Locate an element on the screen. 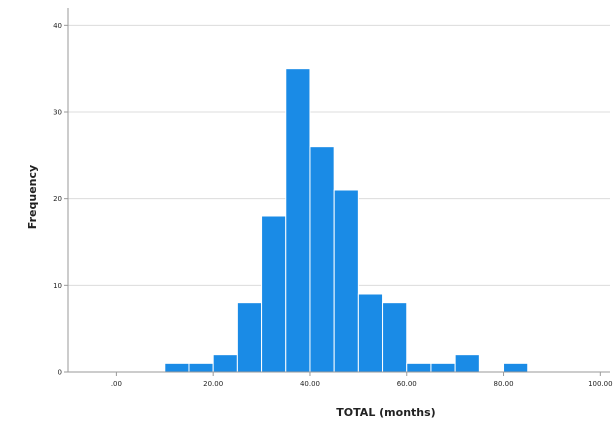  x-tick-label: 20.00 is located at coordinates (213, 384).